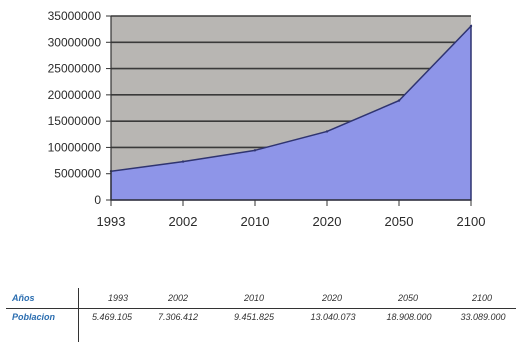 The image size is (520, 342). Describe the element at coordinates (255, 221) in the screenshot. I see `x-tick-label: 2010` at that location.